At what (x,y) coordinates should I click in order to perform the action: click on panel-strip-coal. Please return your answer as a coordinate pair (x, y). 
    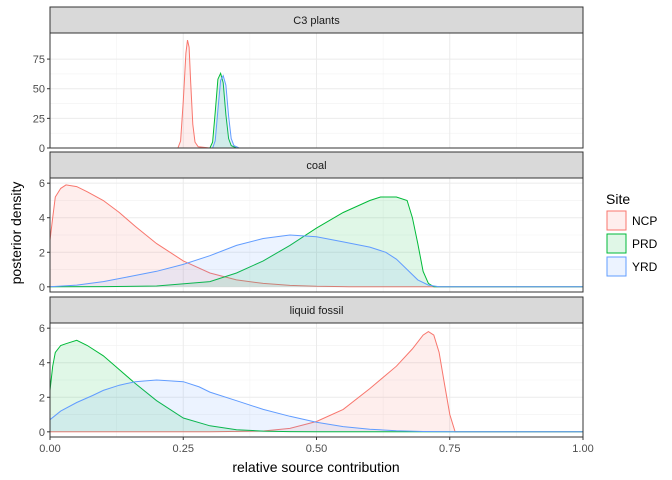
    Looking at the image, I should click on (316, 165).